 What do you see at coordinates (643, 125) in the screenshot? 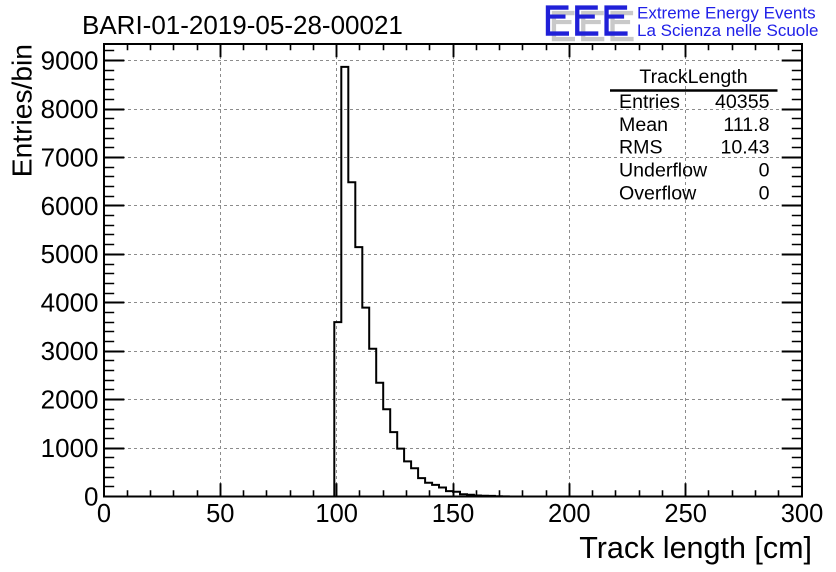
I see `svg-text: Mean` at bounding box center [643, 125].